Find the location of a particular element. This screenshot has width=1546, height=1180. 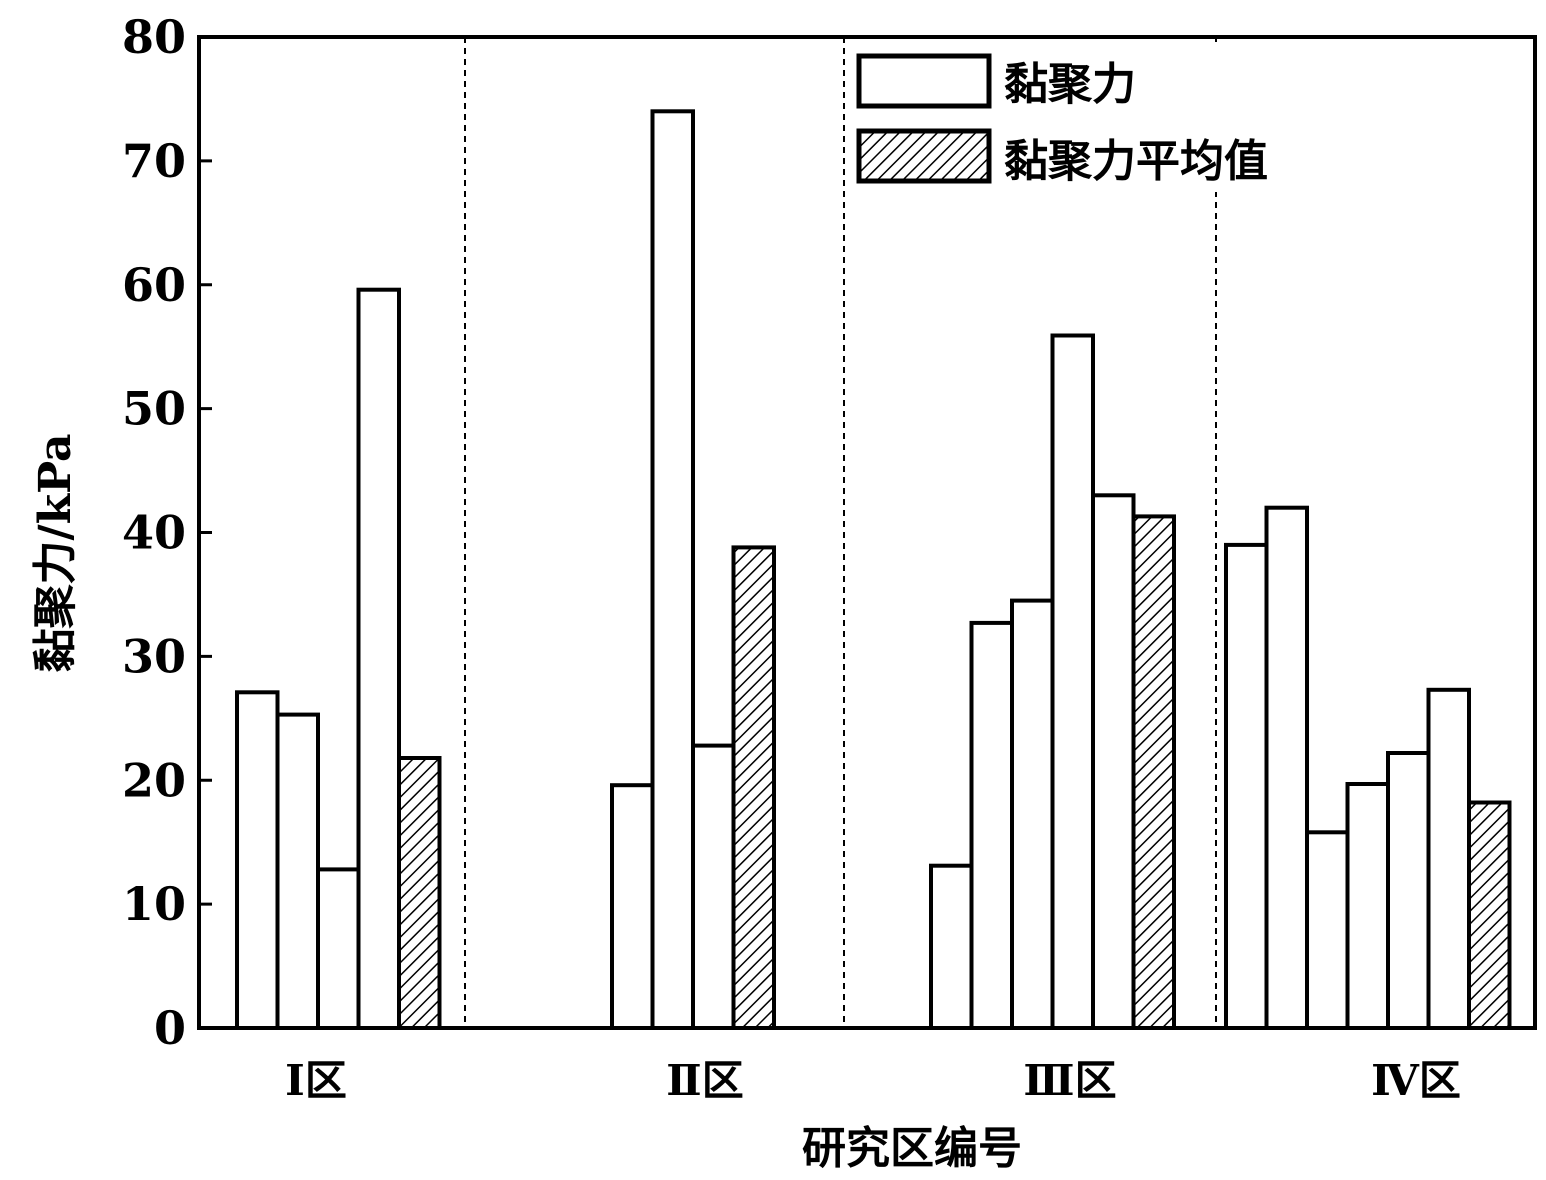

x-axis-category-labels: Ⅰ区 Ⅱ区 Ⅲ区 Ⅳ区 is located at coordinates (873, 1080).